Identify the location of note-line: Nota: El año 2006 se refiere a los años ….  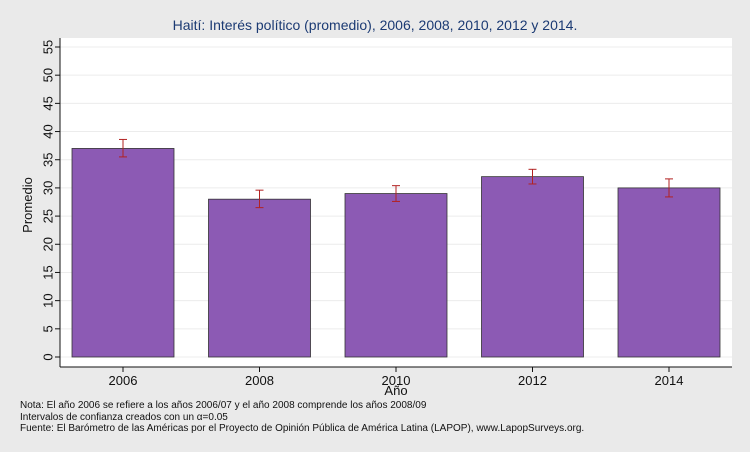
(223, 405).